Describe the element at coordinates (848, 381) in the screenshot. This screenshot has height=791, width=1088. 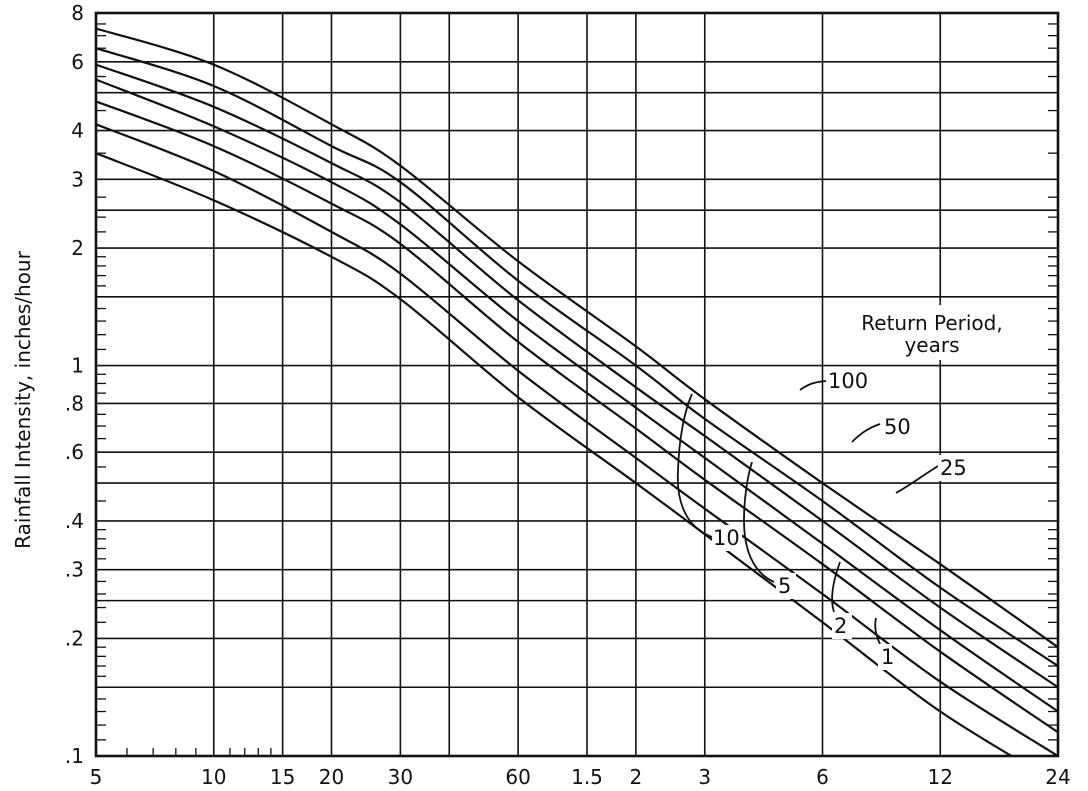
I see `curve-label-100: 100` at that location.